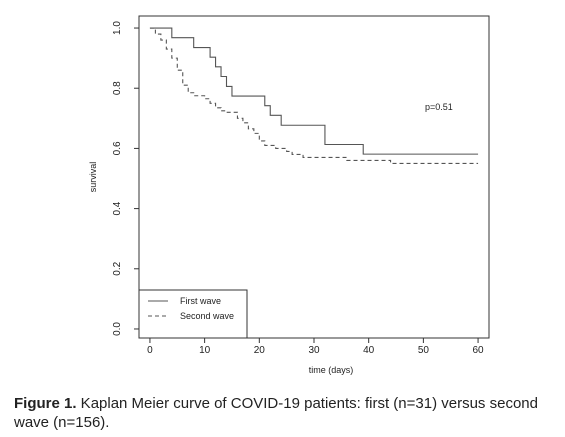 The image size is (565, 437). Describe the element at coordinates (260, 350) in the screenshot. I see `x-tick-label-20: 20` at that location.